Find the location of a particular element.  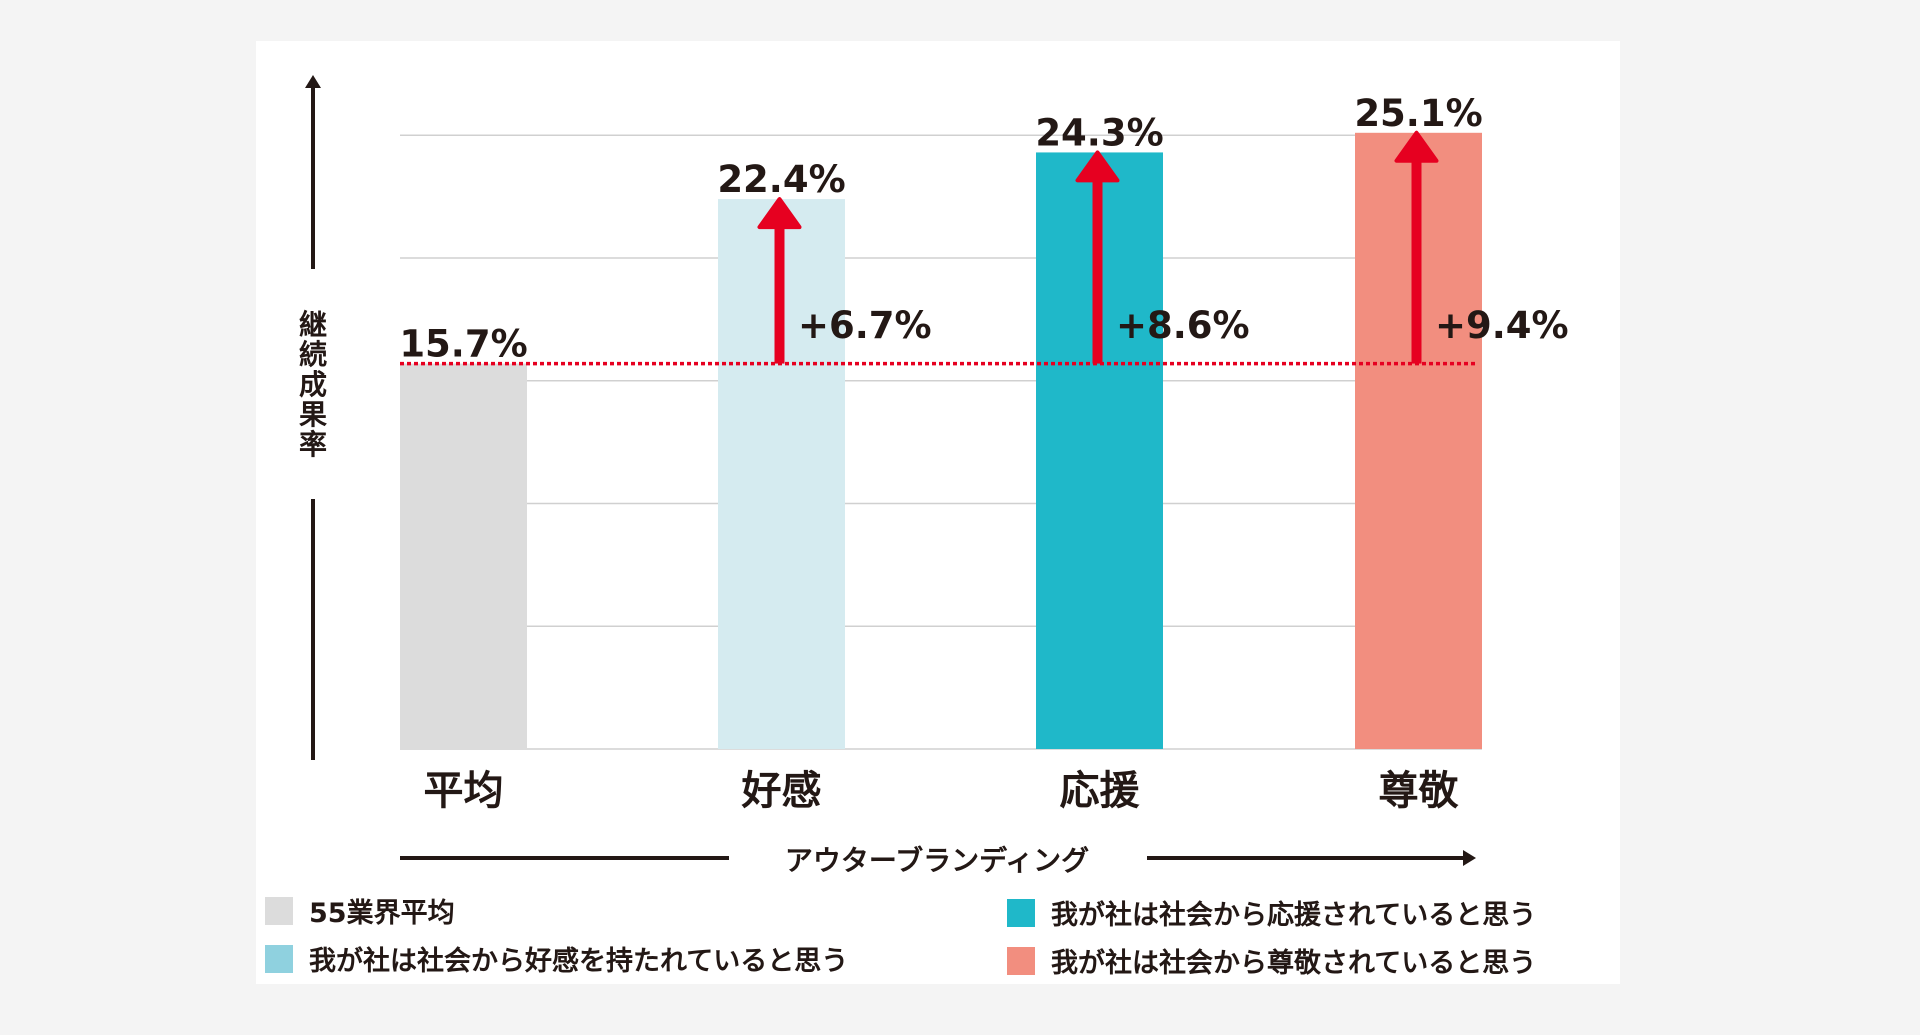

y-axis-title-char: 果 is located at coordinates (313, 414).